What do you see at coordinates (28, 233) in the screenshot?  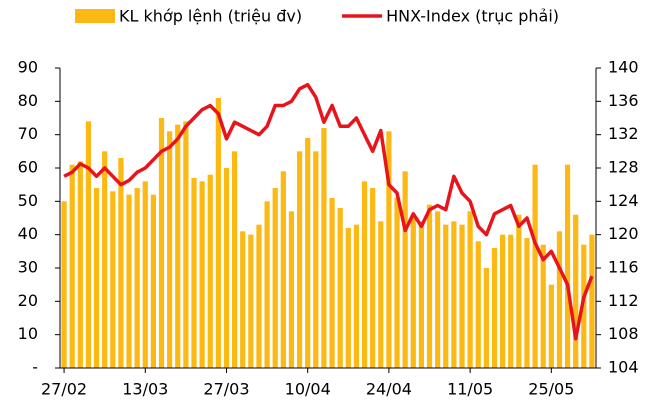 I see `y-tick-label: 40` at bounding box center [28, 233].